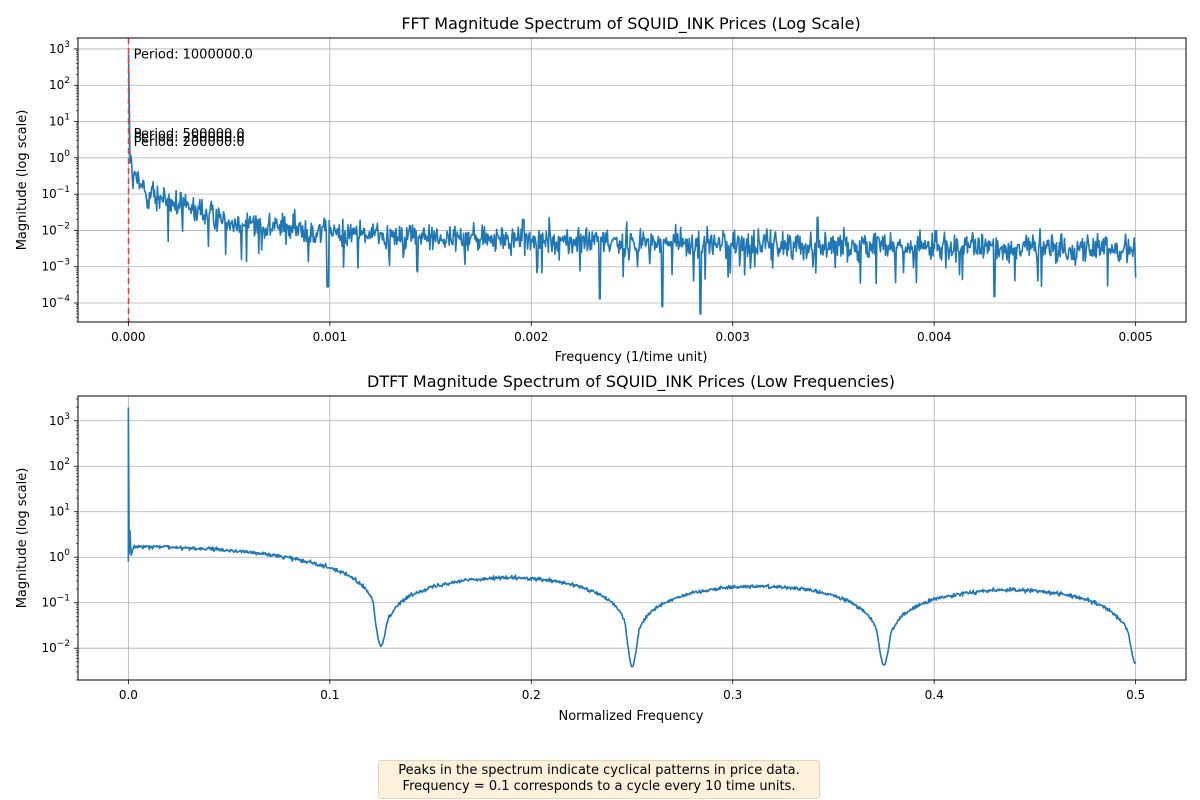  I want to click on x-tick-label: 0.001, so click(330, 337).